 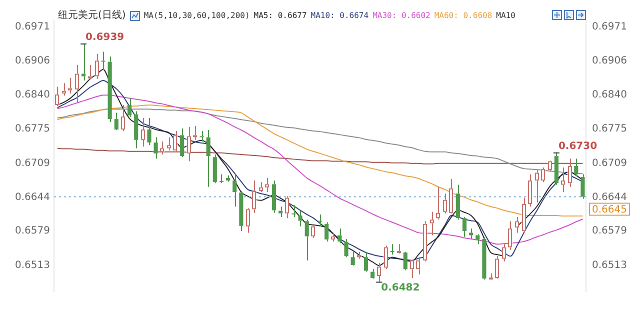 What do you see at coordinates (92, 16) in the screenshot?
I see `chart-title: 纽元美元(日线)` at bounding box center [92, 16].